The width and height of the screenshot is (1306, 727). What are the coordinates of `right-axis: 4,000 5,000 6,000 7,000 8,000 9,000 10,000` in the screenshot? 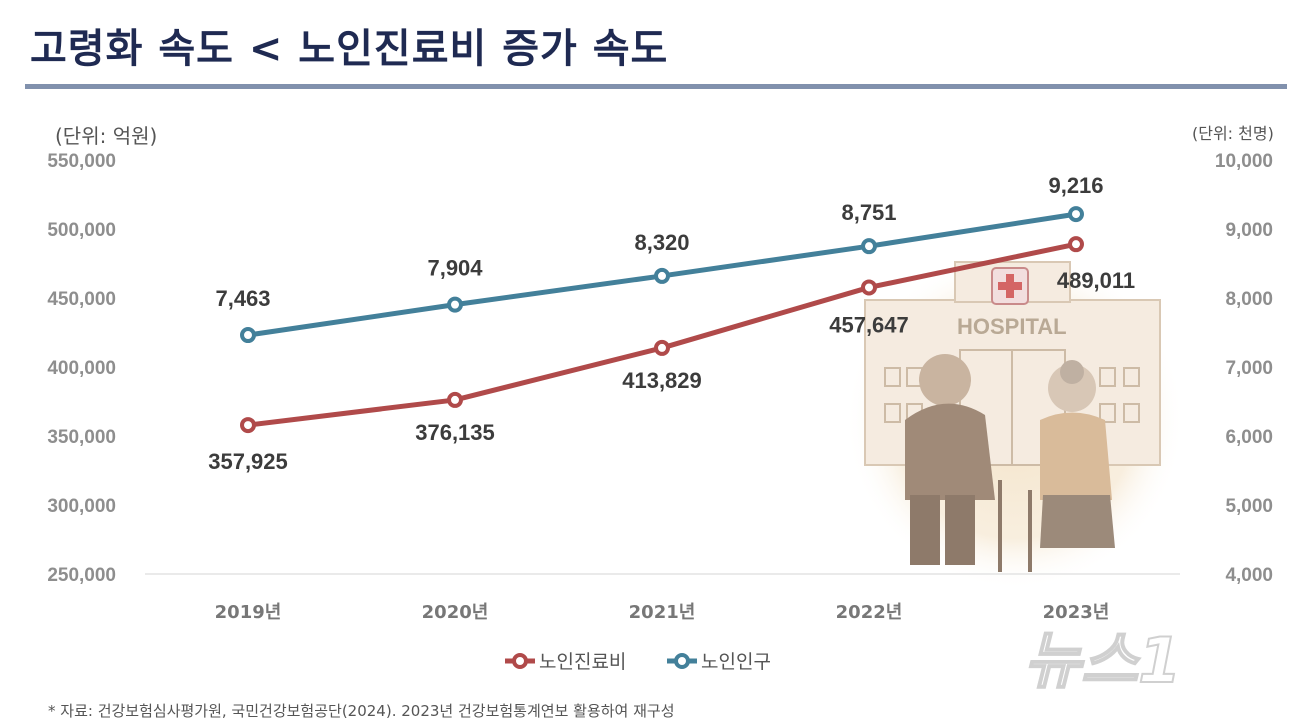 It's located at (1244, 368).